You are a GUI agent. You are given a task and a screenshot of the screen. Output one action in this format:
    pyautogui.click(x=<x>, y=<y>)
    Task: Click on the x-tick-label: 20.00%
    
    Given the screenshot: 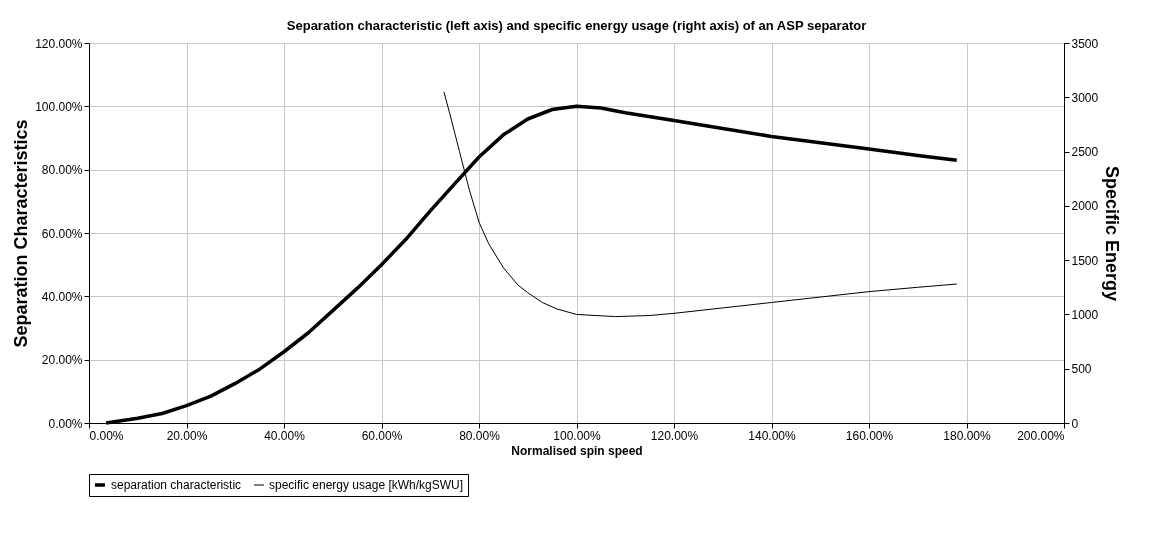 What is the action you would take?
    pyautogui.click(x=187, y=435)
    